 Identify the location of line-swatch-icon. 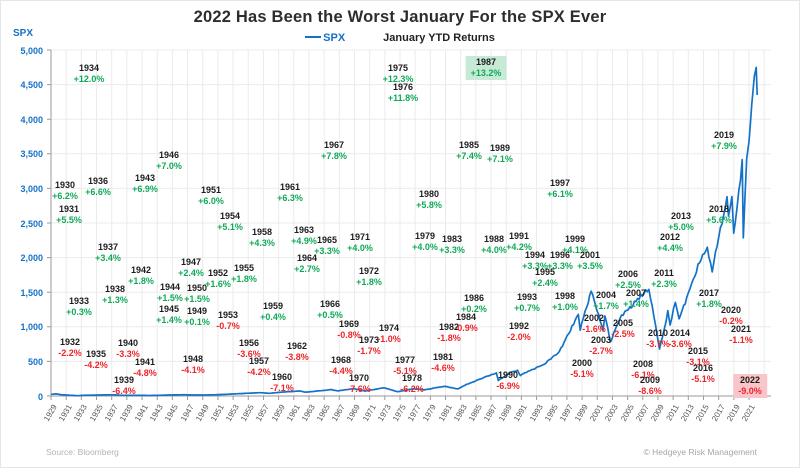
(313, 37).